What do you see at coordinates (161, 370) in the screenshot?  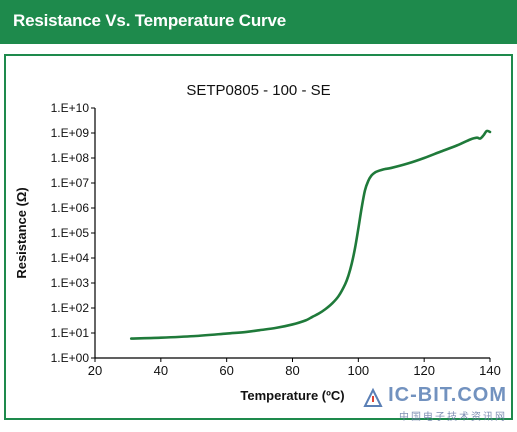 I see `x-tick-label: 40` at bounding box center [161, 370].